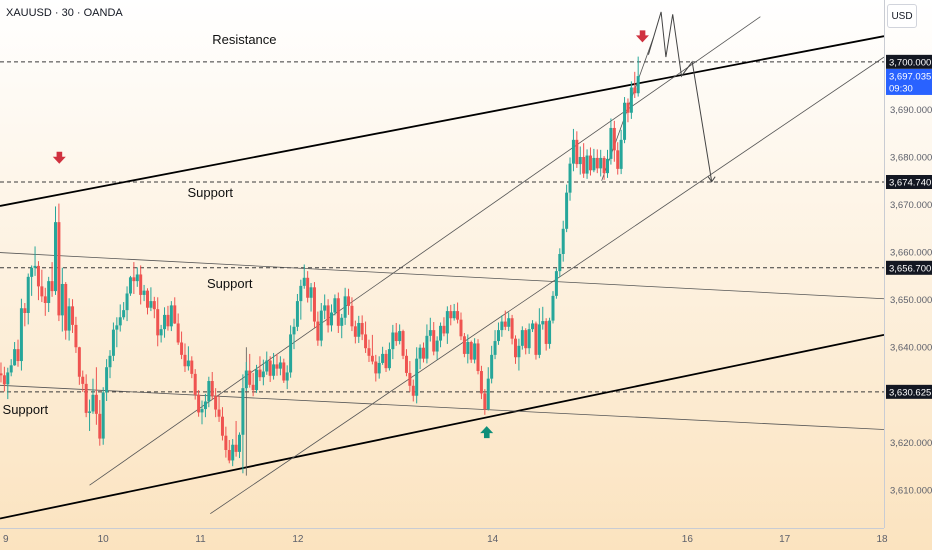  I want to click on projection-path, so click(680, 96).